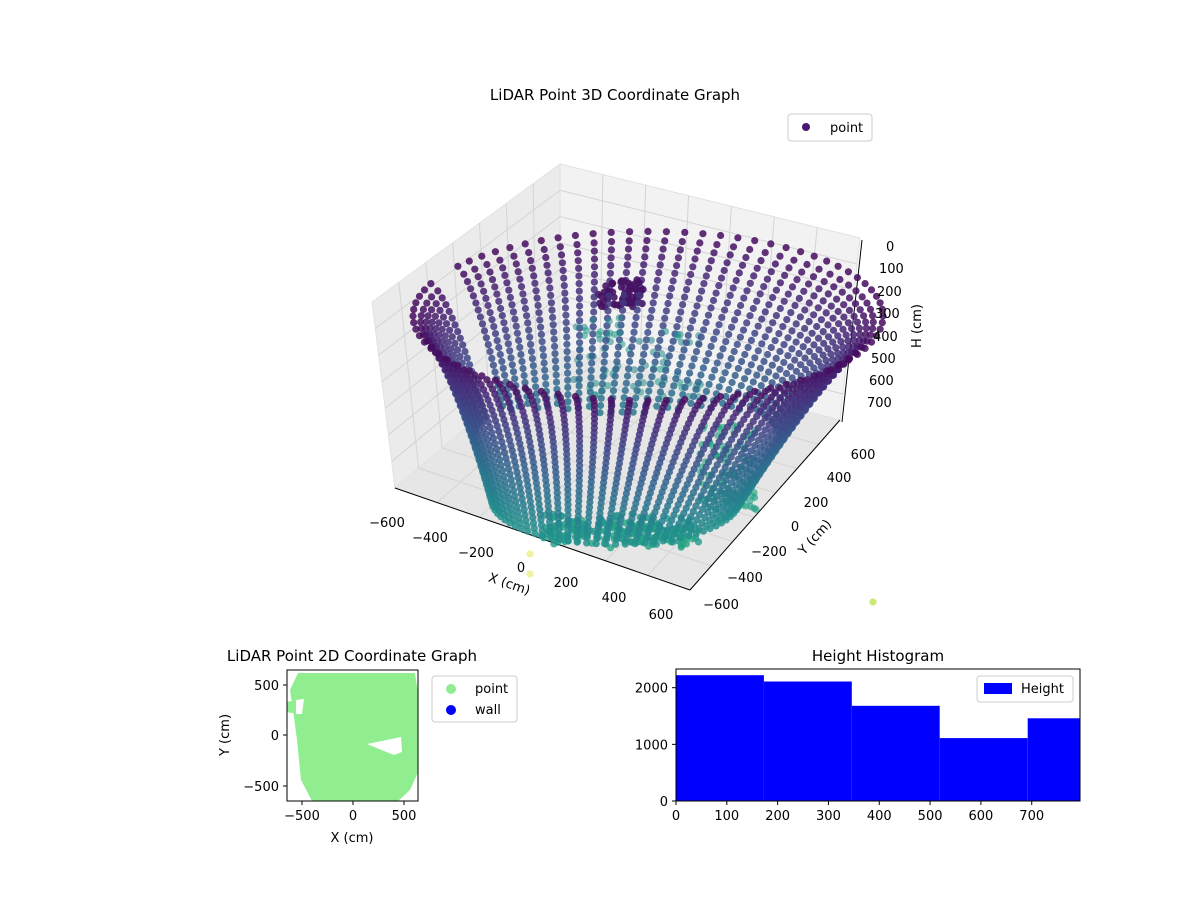 Image resolution: width=1200 pixels, height=900 pixels. I want to click on x-tick-label: 0, so click(676, 816).